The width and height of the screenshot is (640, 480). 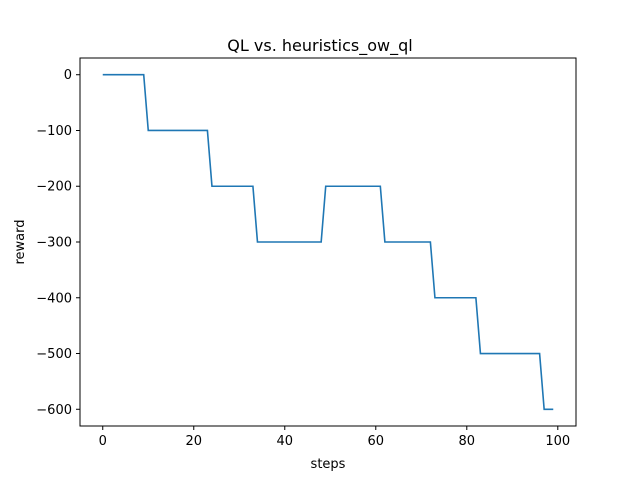 I want to click on x-tick-label: 80, so click(x=467, y=441).